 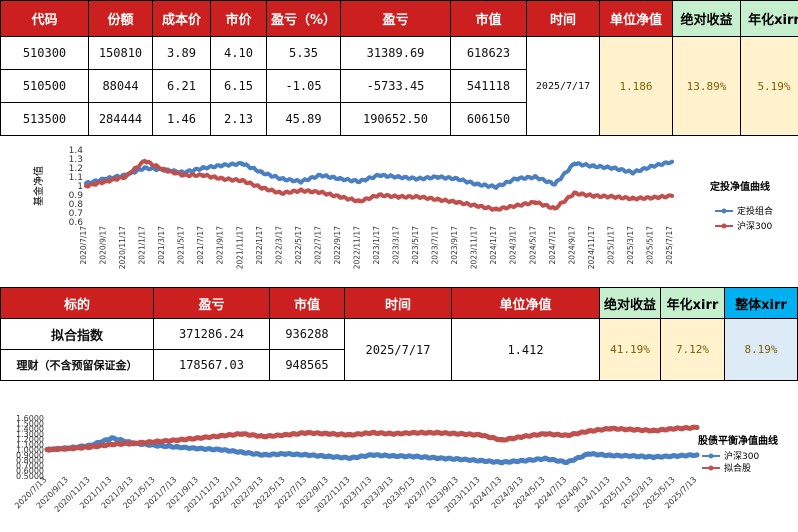 What do you see at coordinates (298, 245) in the screenshot?
I see `x-tick-label: 2022/5/17` at bounding box center [298, 245].